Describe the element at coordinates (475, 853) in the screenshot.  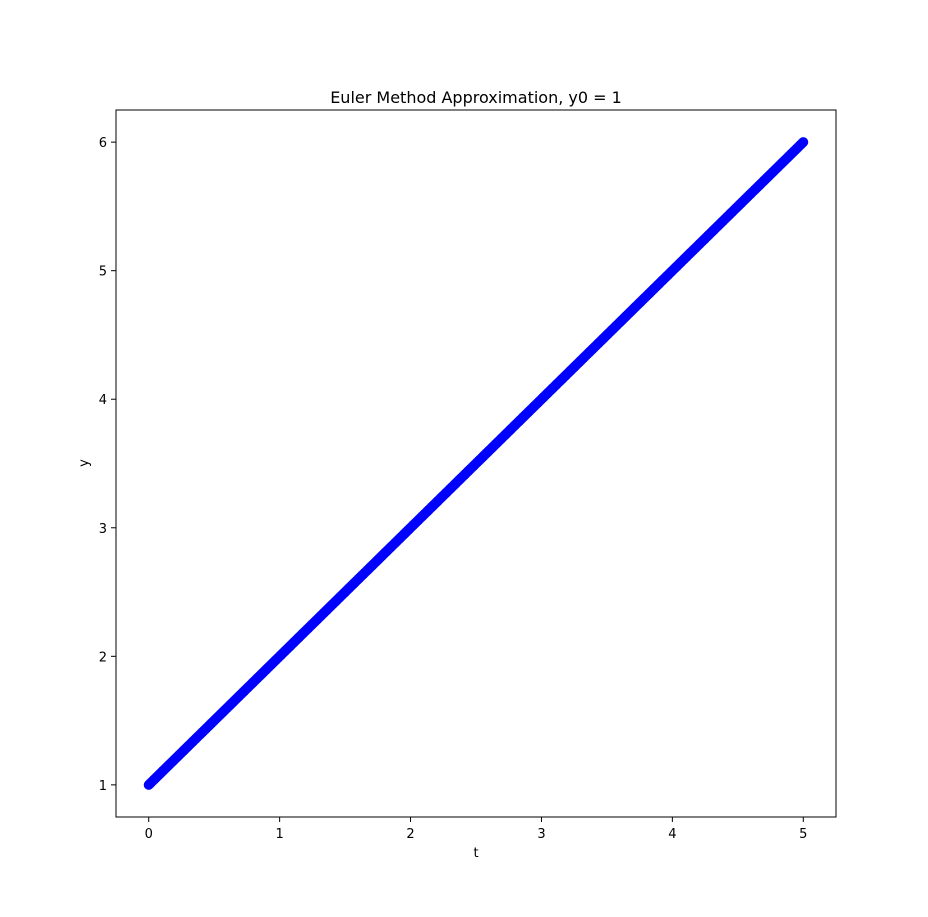
I see `x-axis-label: t` at that location.